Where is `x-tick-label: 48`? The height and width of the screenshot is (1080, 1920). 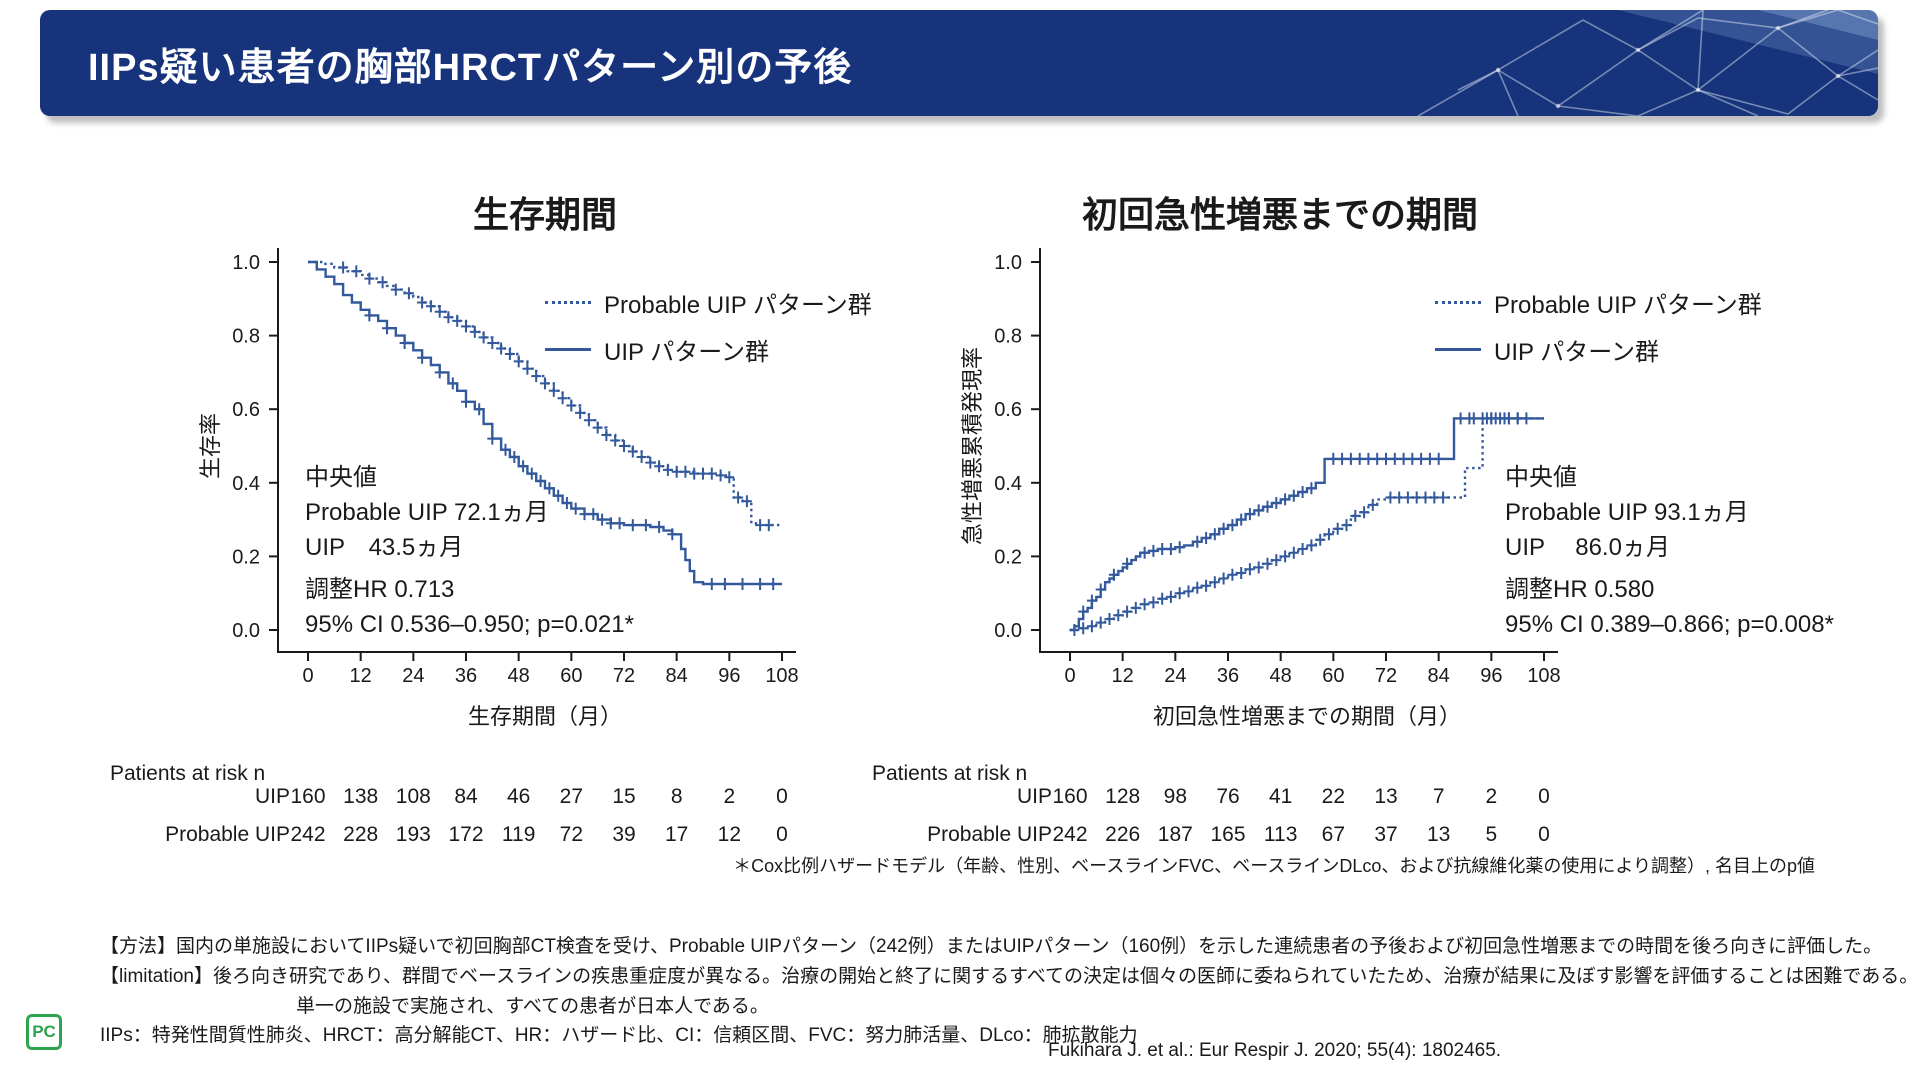
x-tick-label: 48 is located at coordinates (1281, 676).